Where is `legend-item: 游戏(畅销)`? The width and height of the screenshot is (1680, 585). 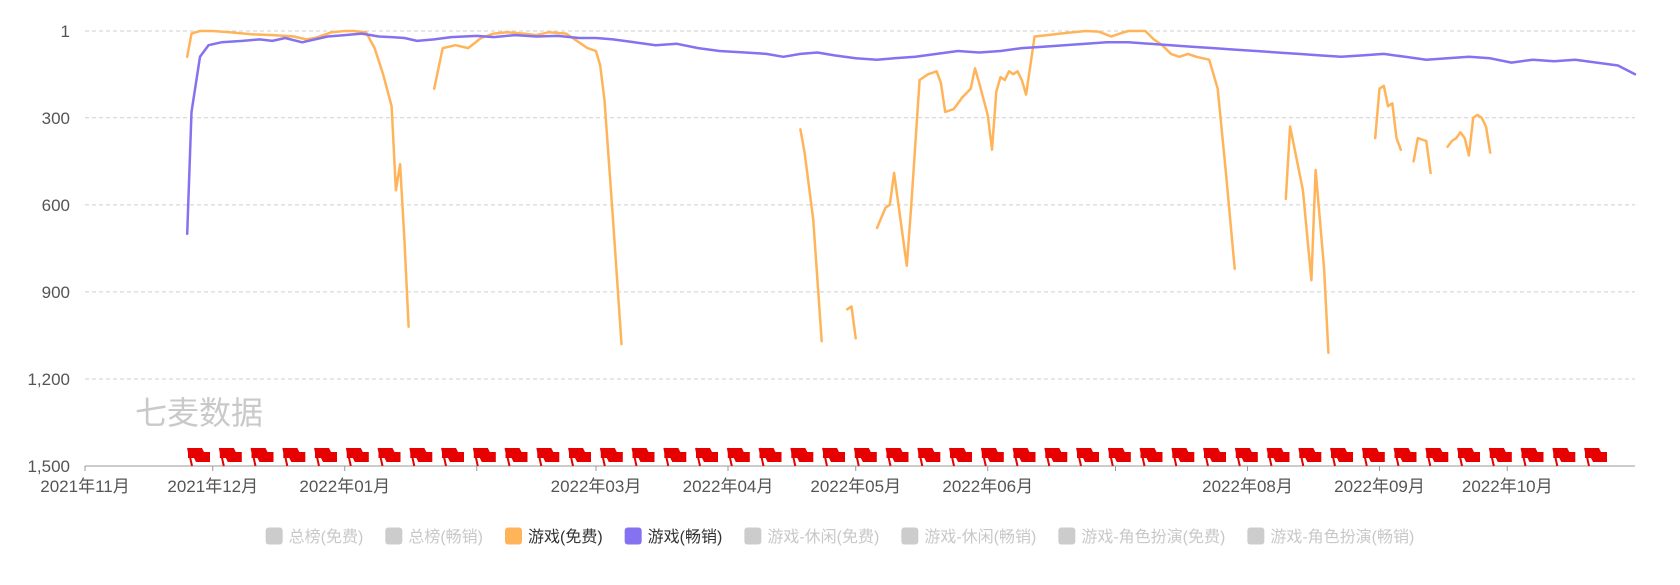
legend-item: 游戏(畅销) is located at coordinates (673, 537).